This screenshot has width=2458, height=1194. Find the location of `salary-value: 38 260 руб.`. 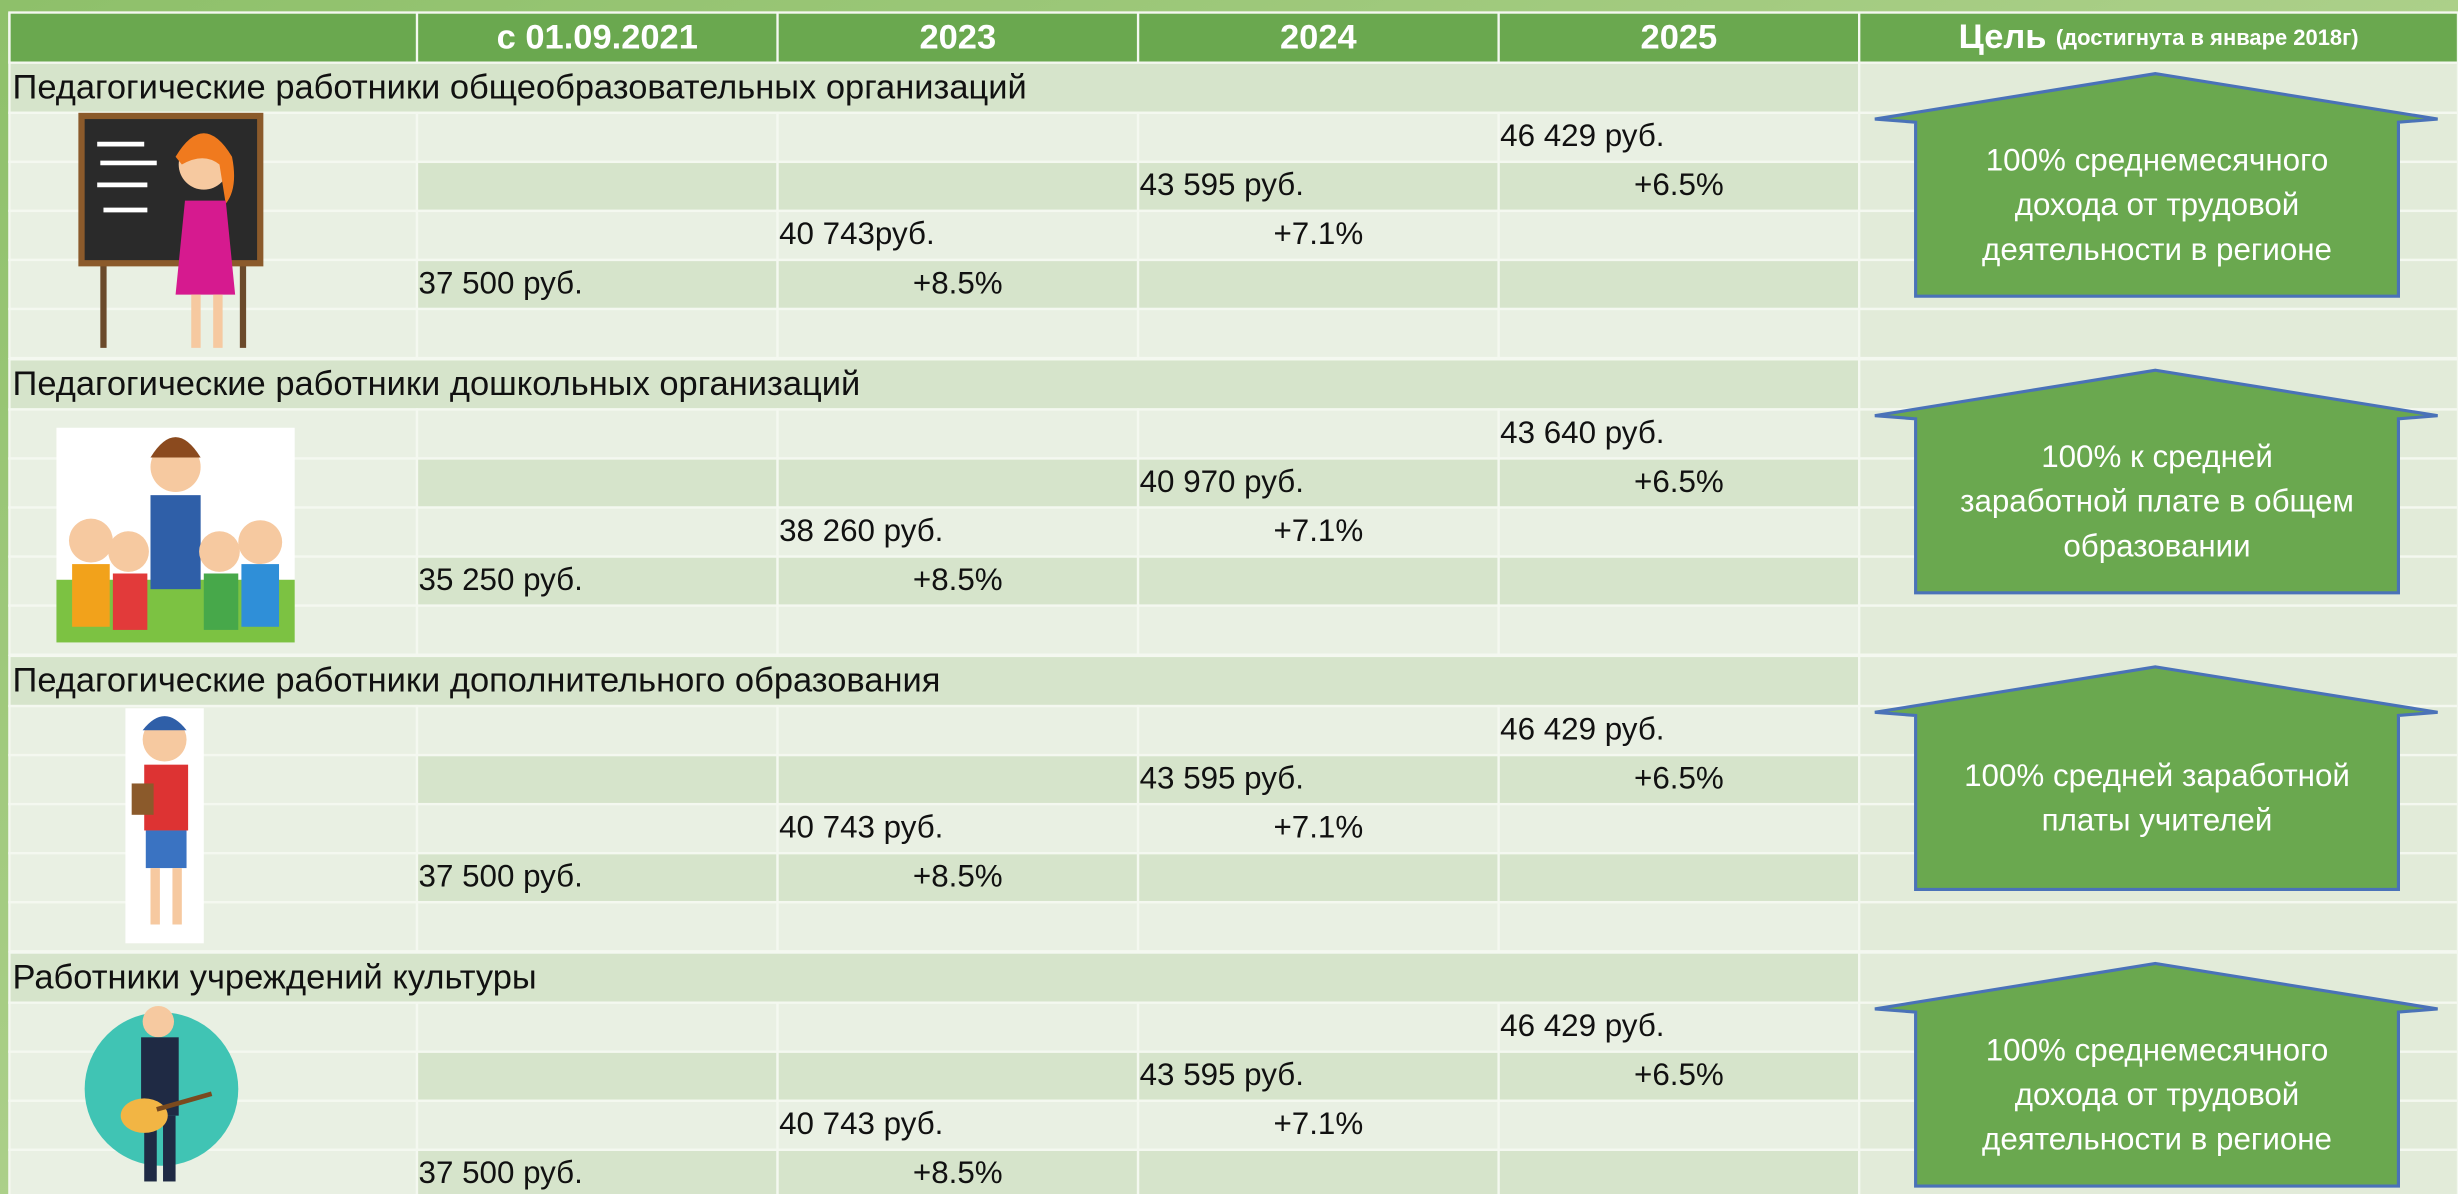

salary-value: 38 260 руб. is located at coordinates (861, 530).